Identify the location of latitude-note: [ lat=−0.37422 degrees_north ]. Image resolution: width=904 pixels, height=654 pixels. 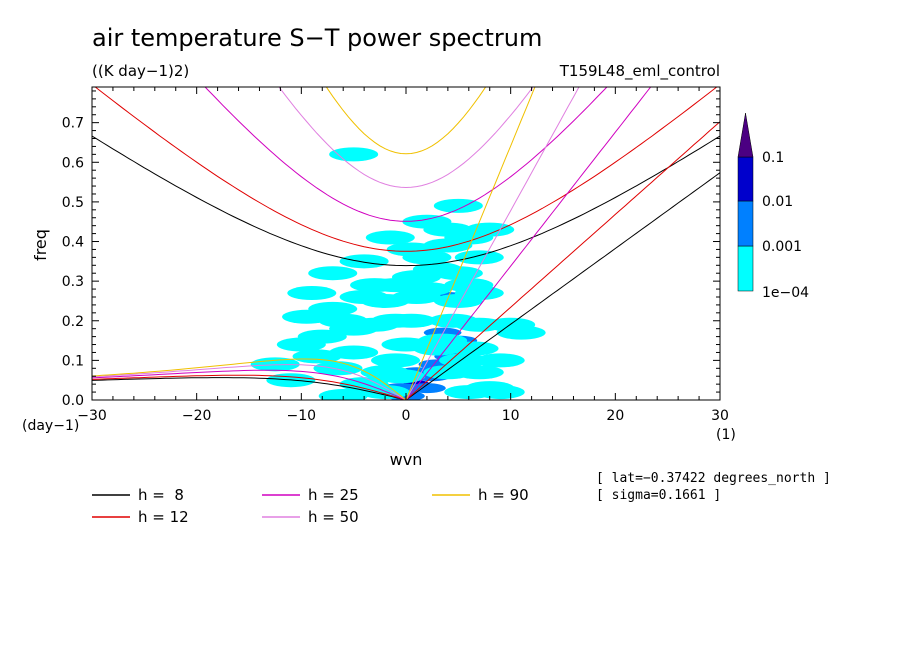
(713, 478).